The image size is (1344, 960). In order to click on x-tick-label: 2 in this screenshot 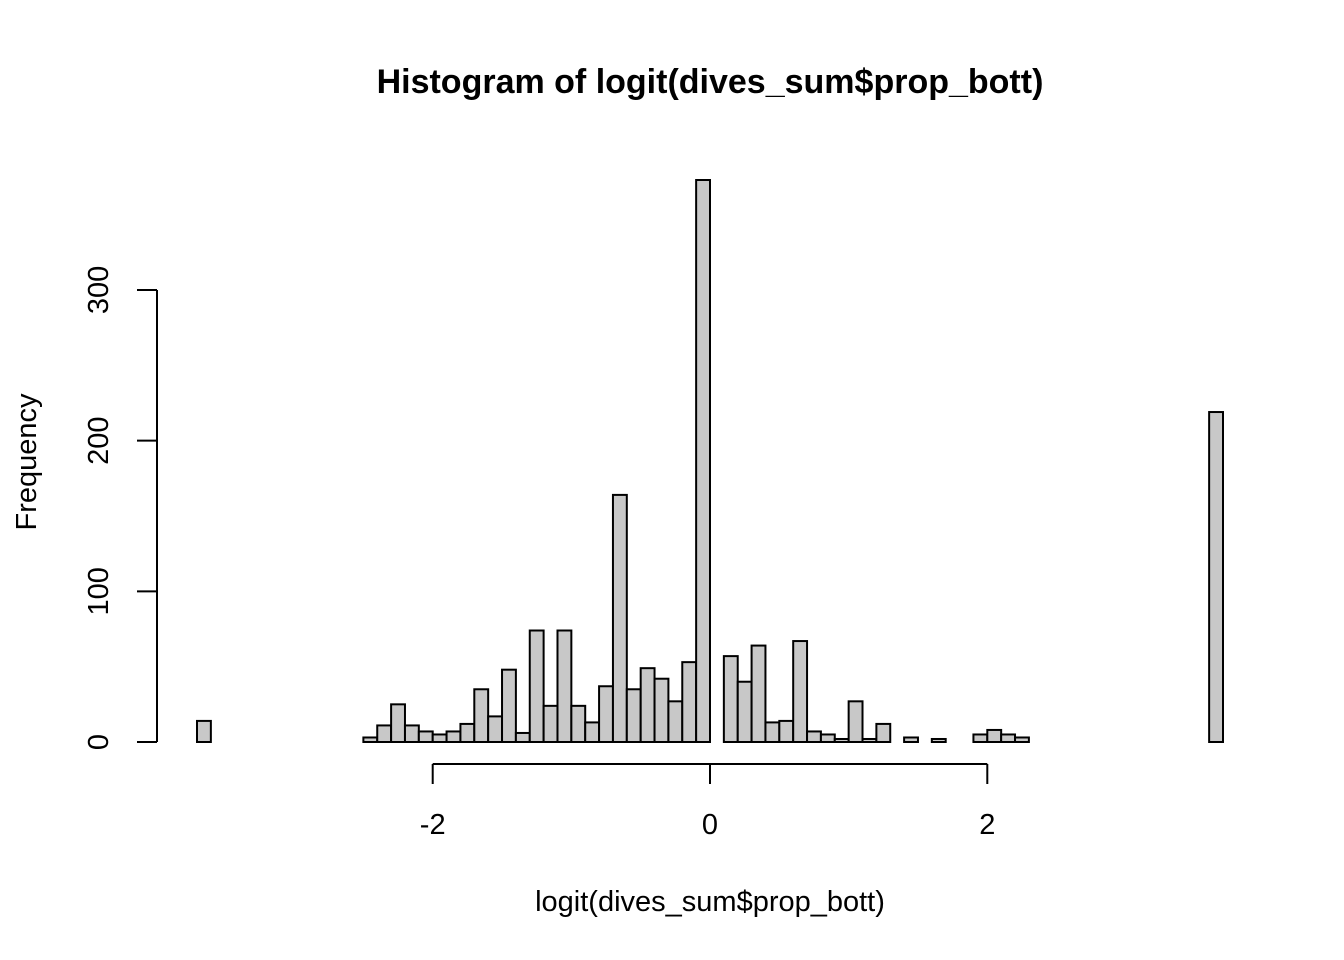, I will do `click(987, 825)`.